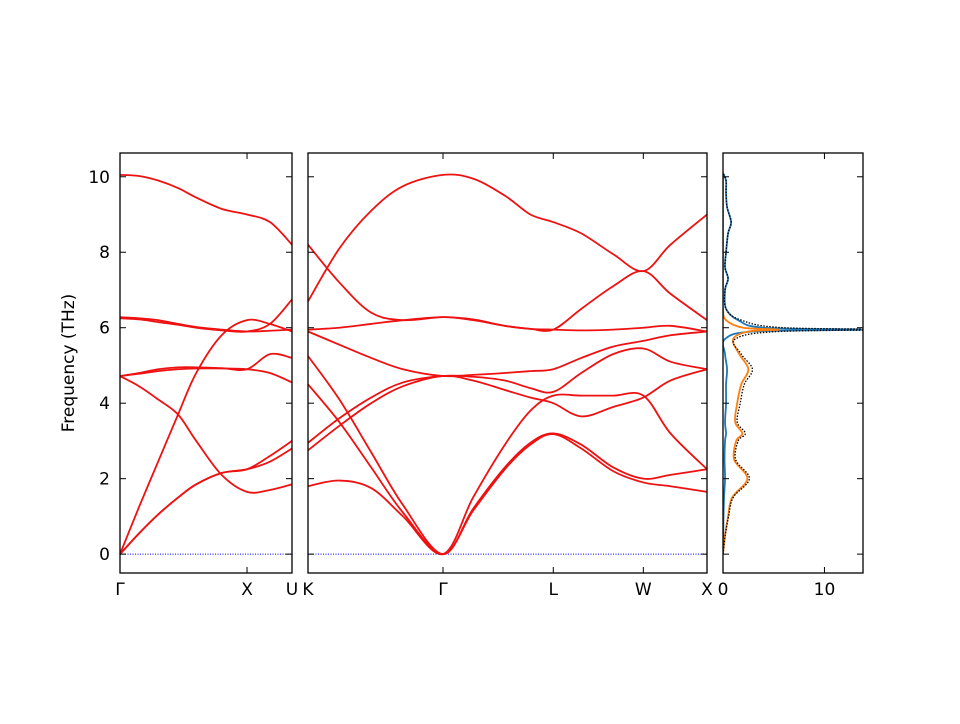 The width and height of the screenshot is (960, 724). I want to click on x-tick-label: K, so click(308, 590).